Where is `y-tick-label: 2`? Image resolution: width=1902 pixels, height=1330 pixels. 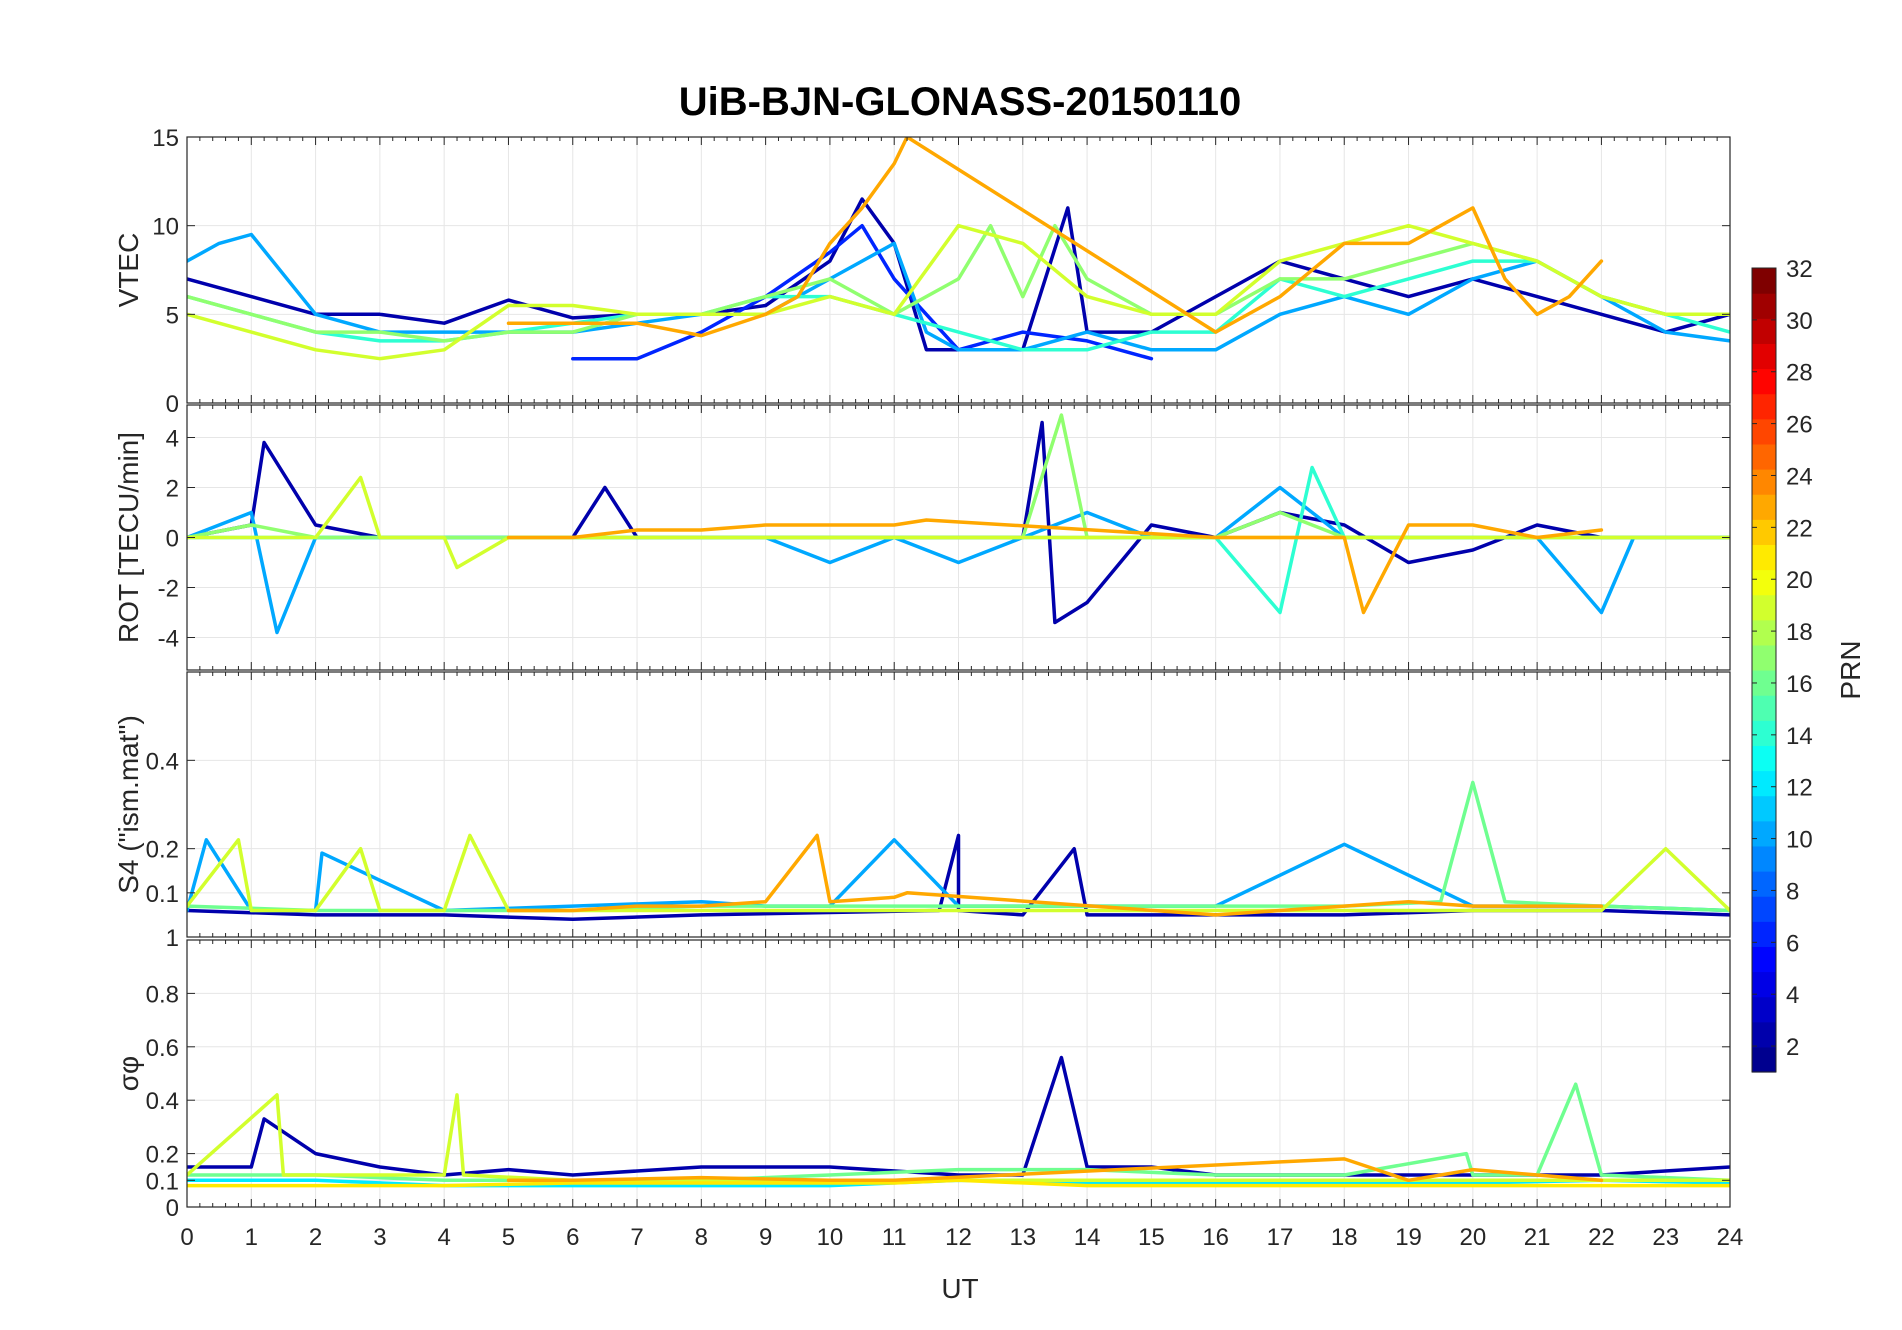 y-tick-label: 2 is located at coordinates (172, 489).